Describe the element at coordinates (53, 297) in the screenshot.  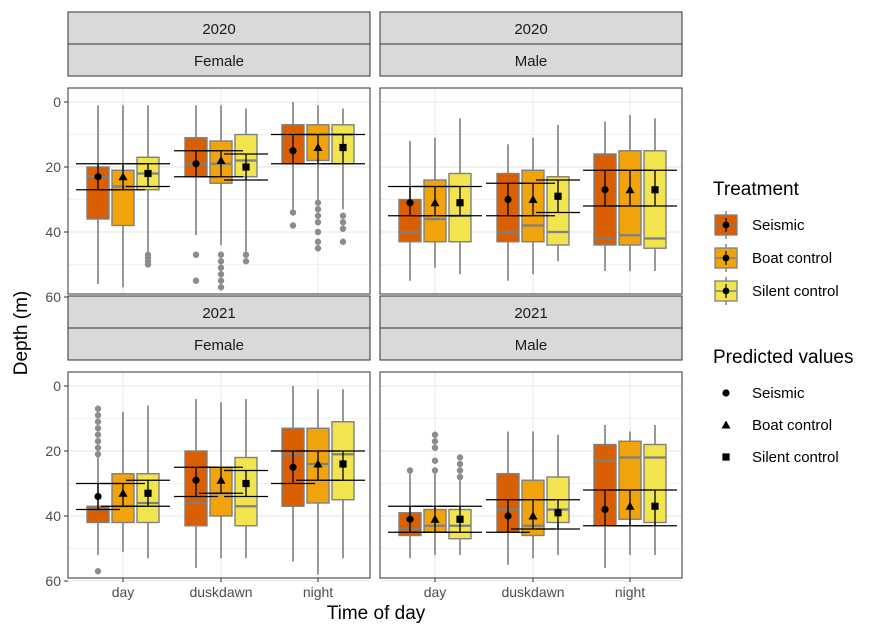
I see `y-tick-label: 60` at that location.